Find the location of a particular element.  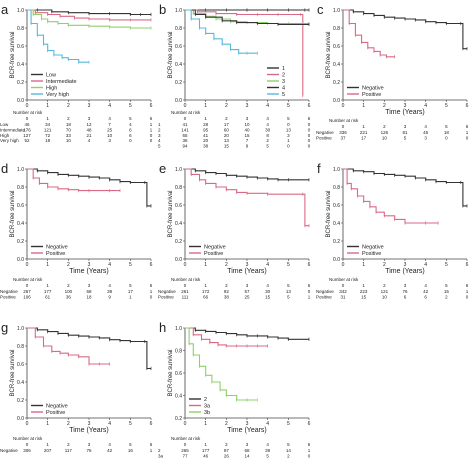

risk-cell: 60 is located at coordinates (227, 129).